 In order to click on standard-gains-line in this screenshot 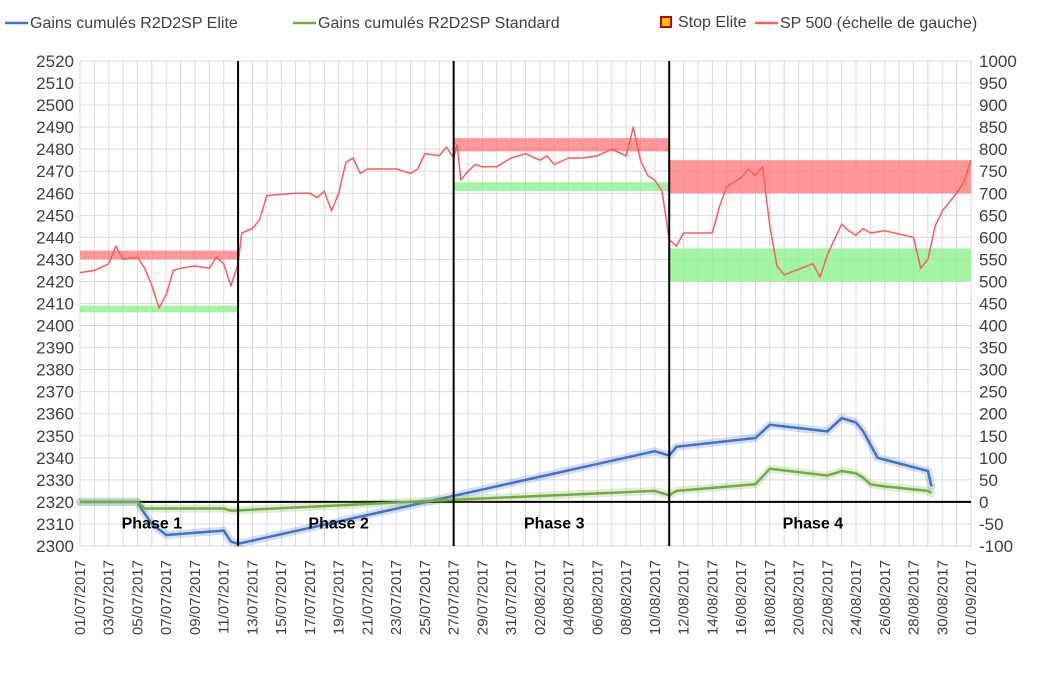, I will do `click(506, 489)`.